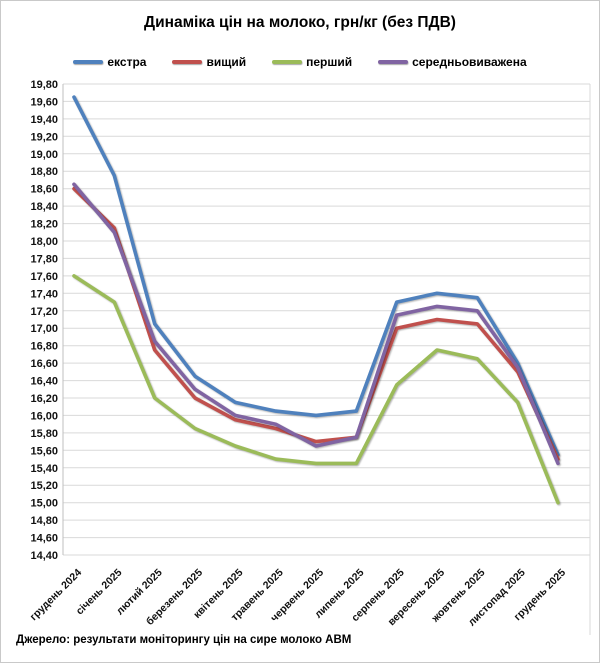  I want to click on y-axis-tick-label: 17,20, so click(44, 312).